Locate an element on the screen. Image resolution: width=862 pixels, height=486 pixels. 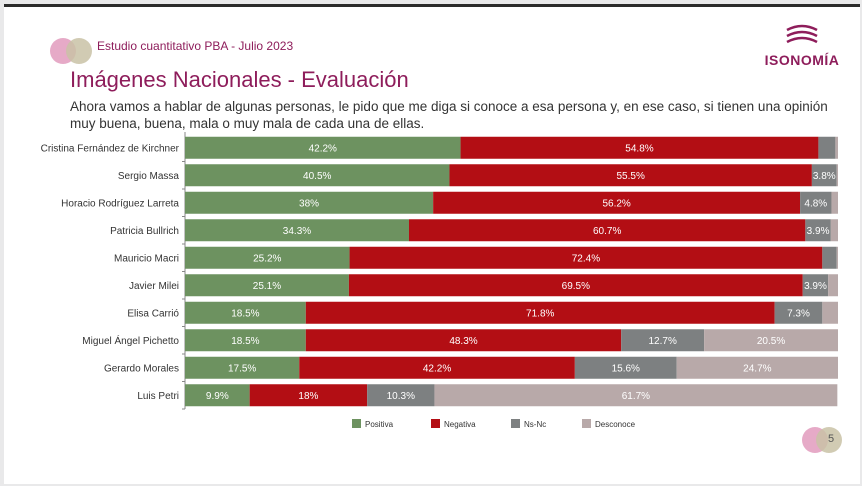
data-label: 18% is located at coordinates (308, 396).